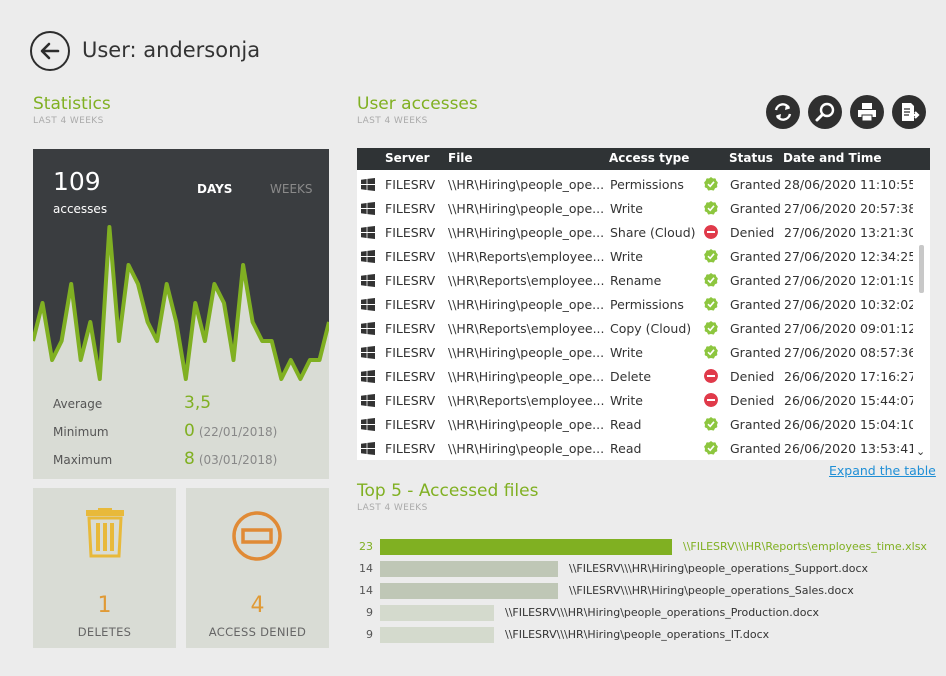 This screenshot has width=946, height=676. What do you see at coordinates (417, 104) in the screenshot?
I see `accesses-title: User accesses` at bounding box center [417, 104].